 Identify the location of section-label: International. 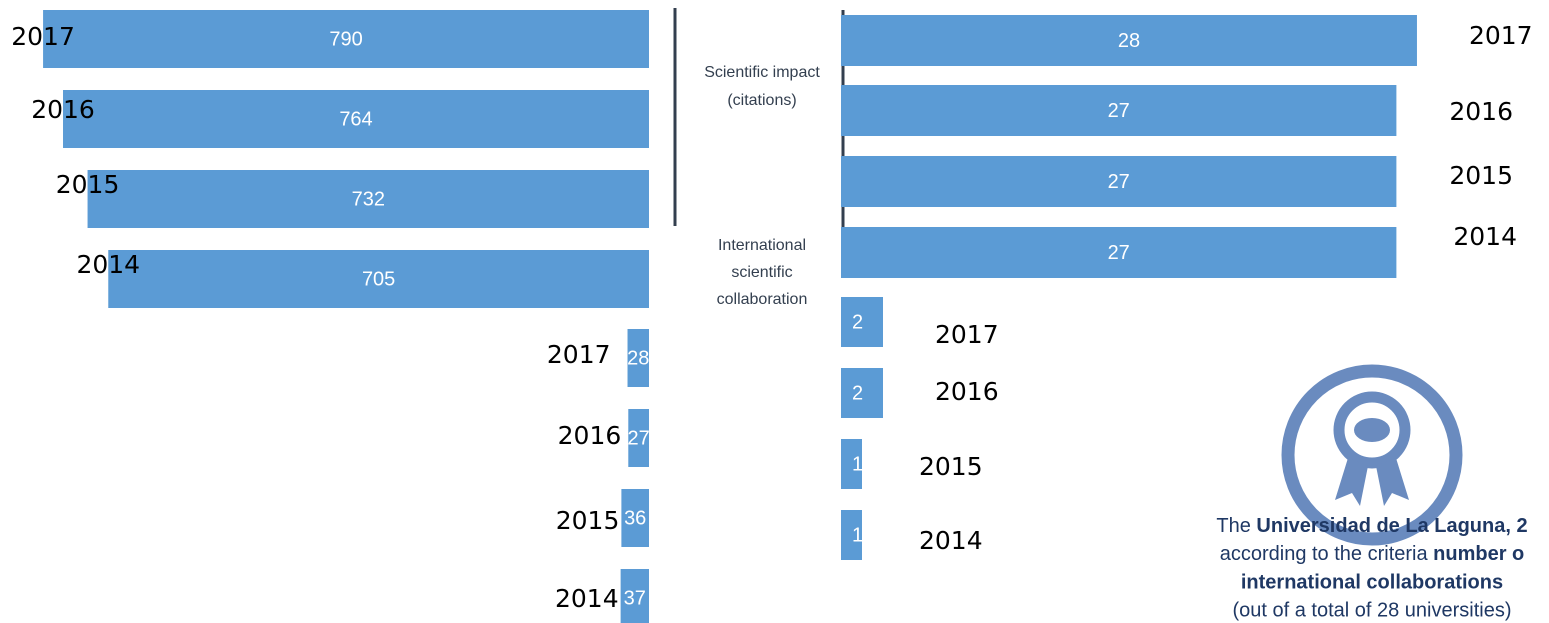
(762, 245).